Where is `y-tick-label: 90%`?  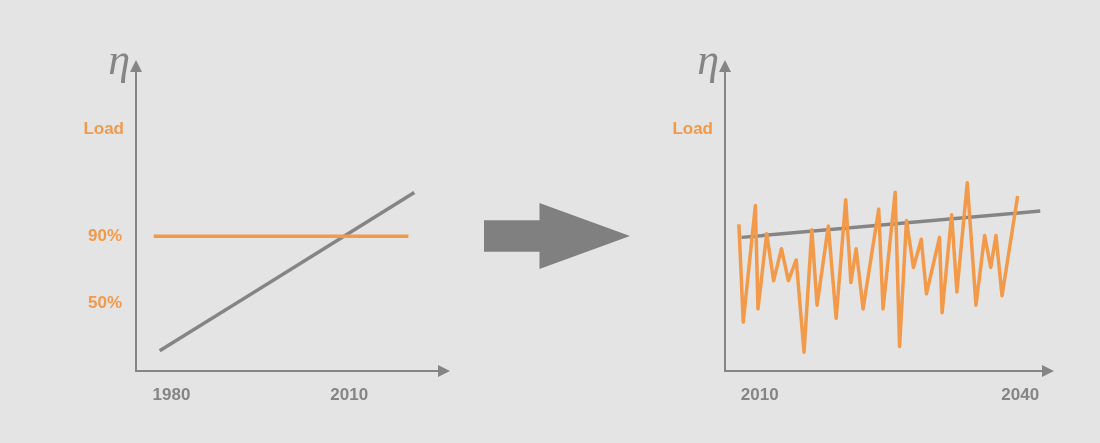 y-tick-label: 90% is located at coordinates (104, 236).